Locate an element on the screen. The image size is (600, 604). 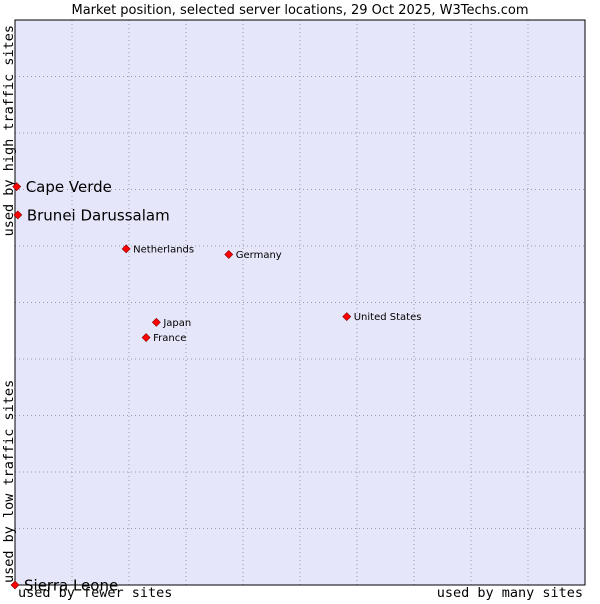
data-point-netherlands: Netherlands is located at coordinates (157, 249).